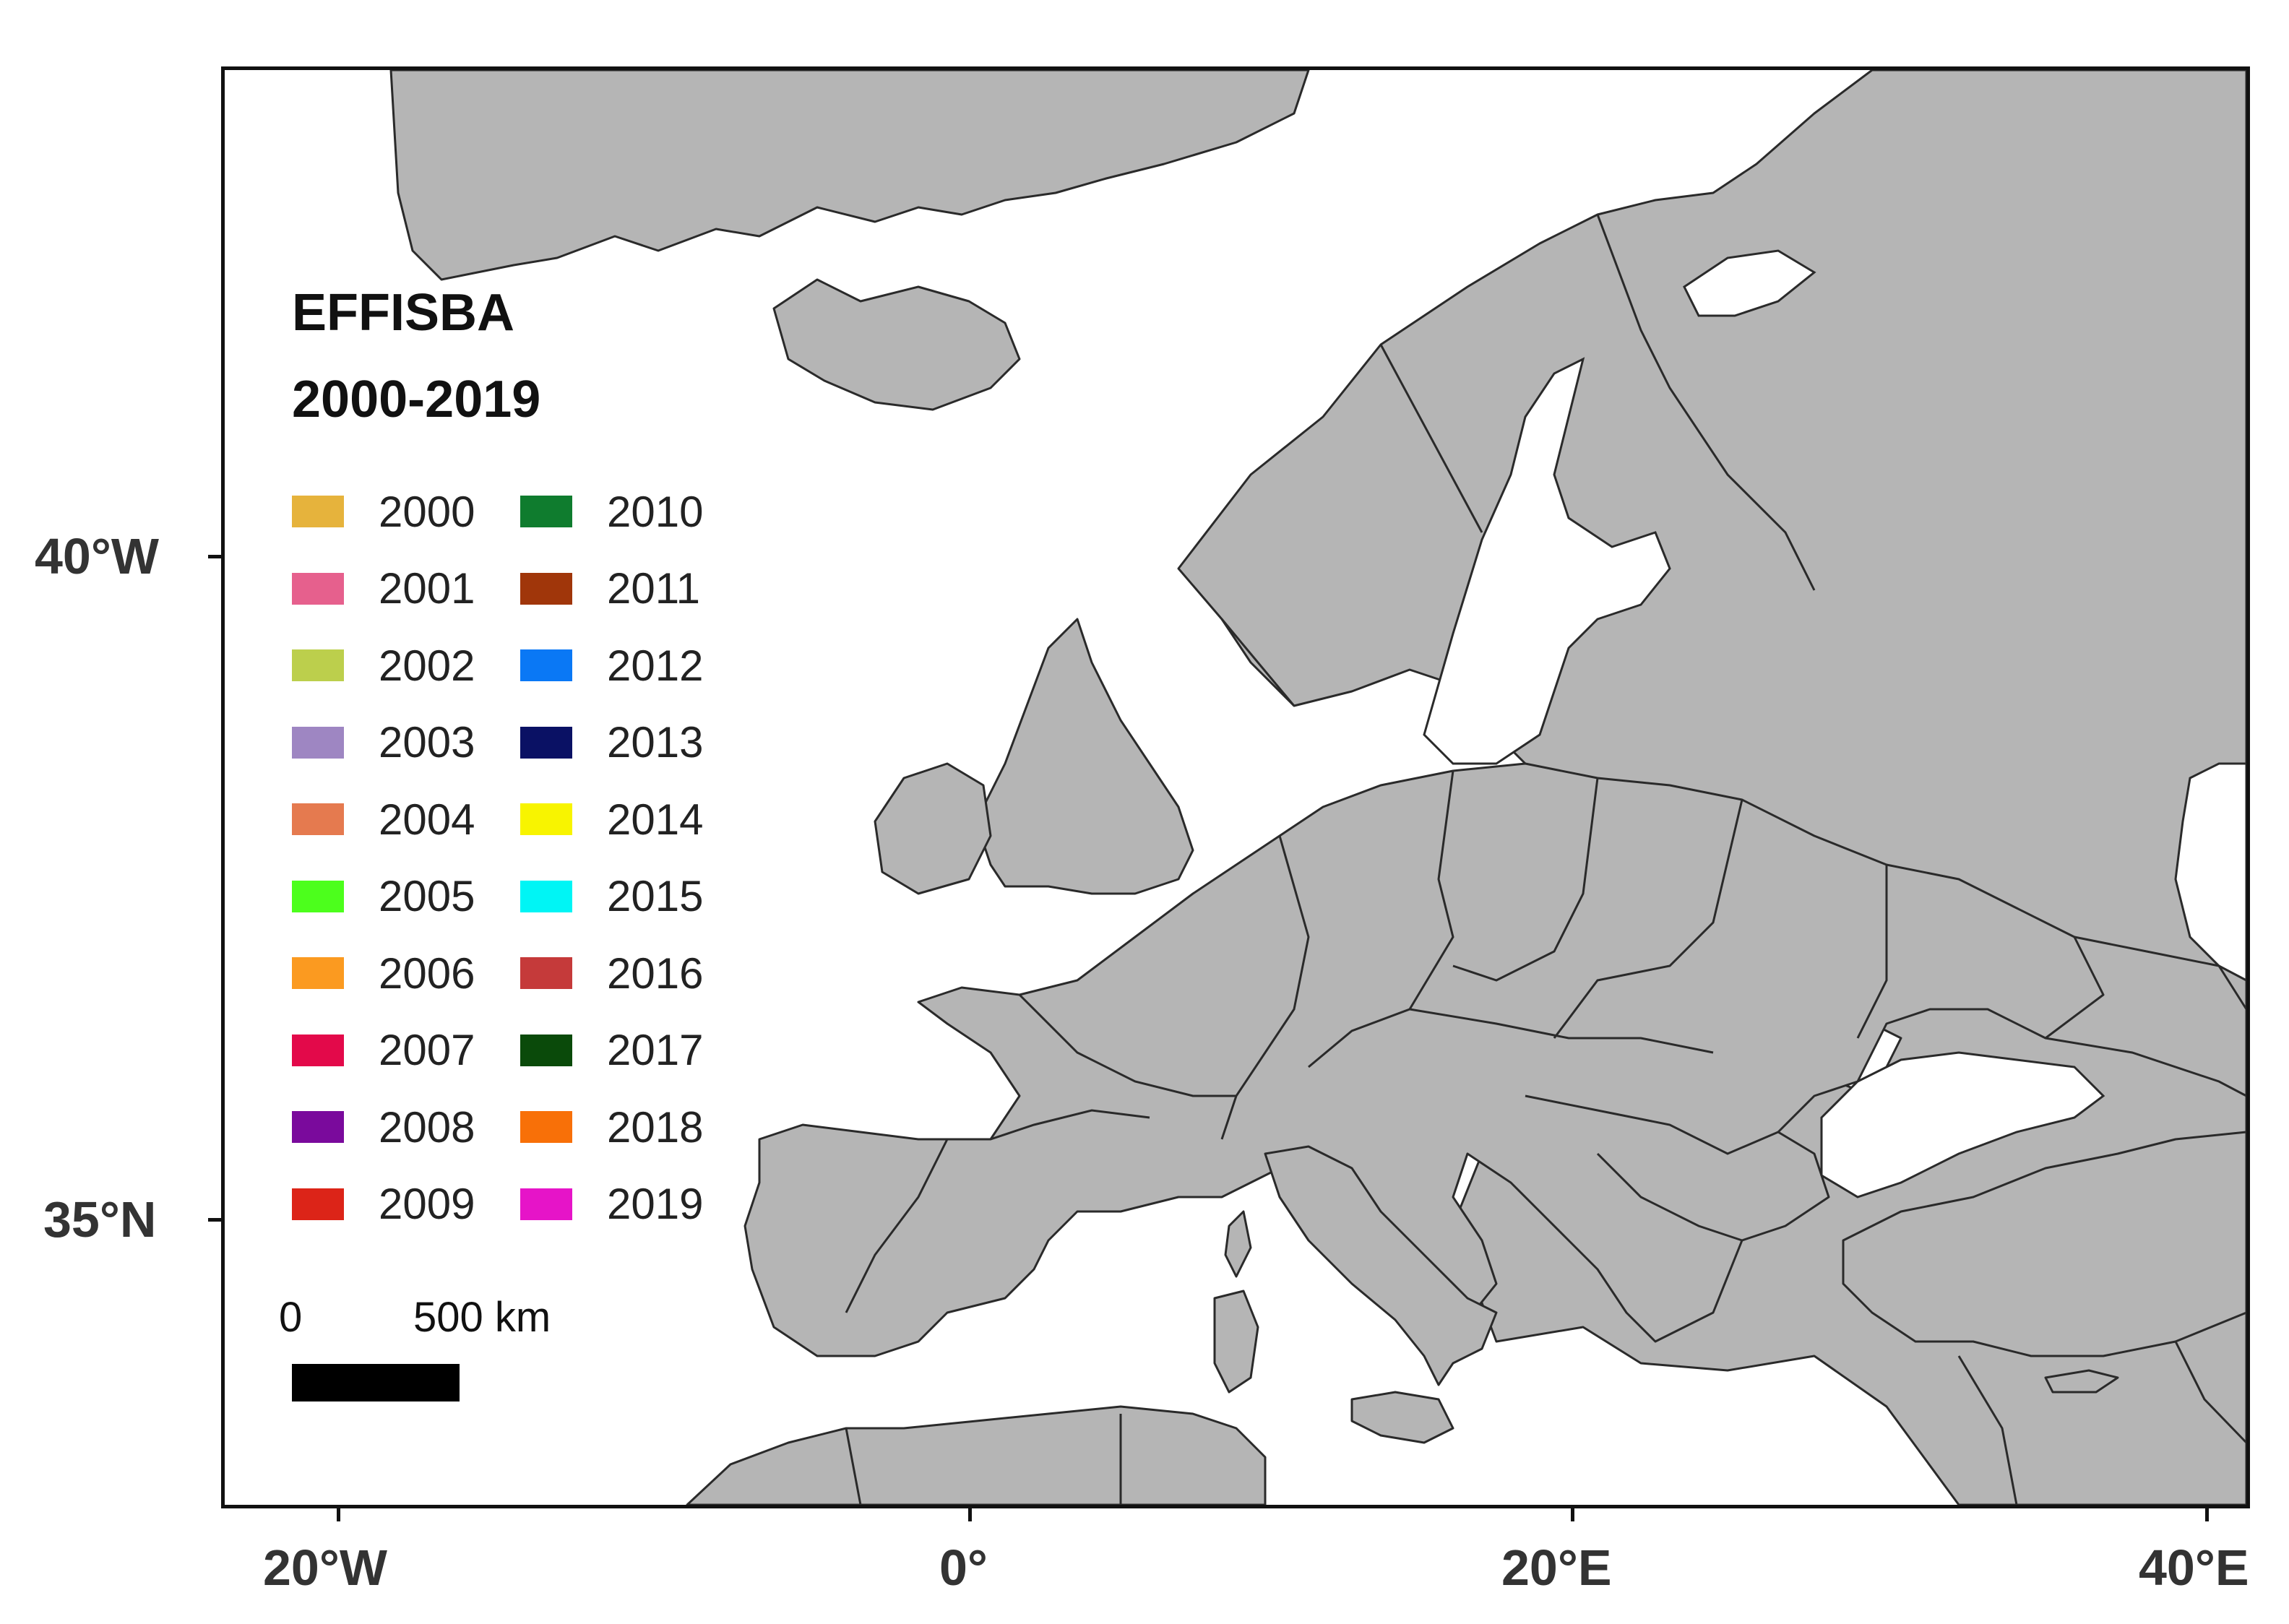 Image resolution: width=2289 pixels, height=1624 pixels. What do you see at coordinates (97, 556) in the screenshot?
I see `y-tick-label-40w: 40°W` at bounding box center [97, 556].